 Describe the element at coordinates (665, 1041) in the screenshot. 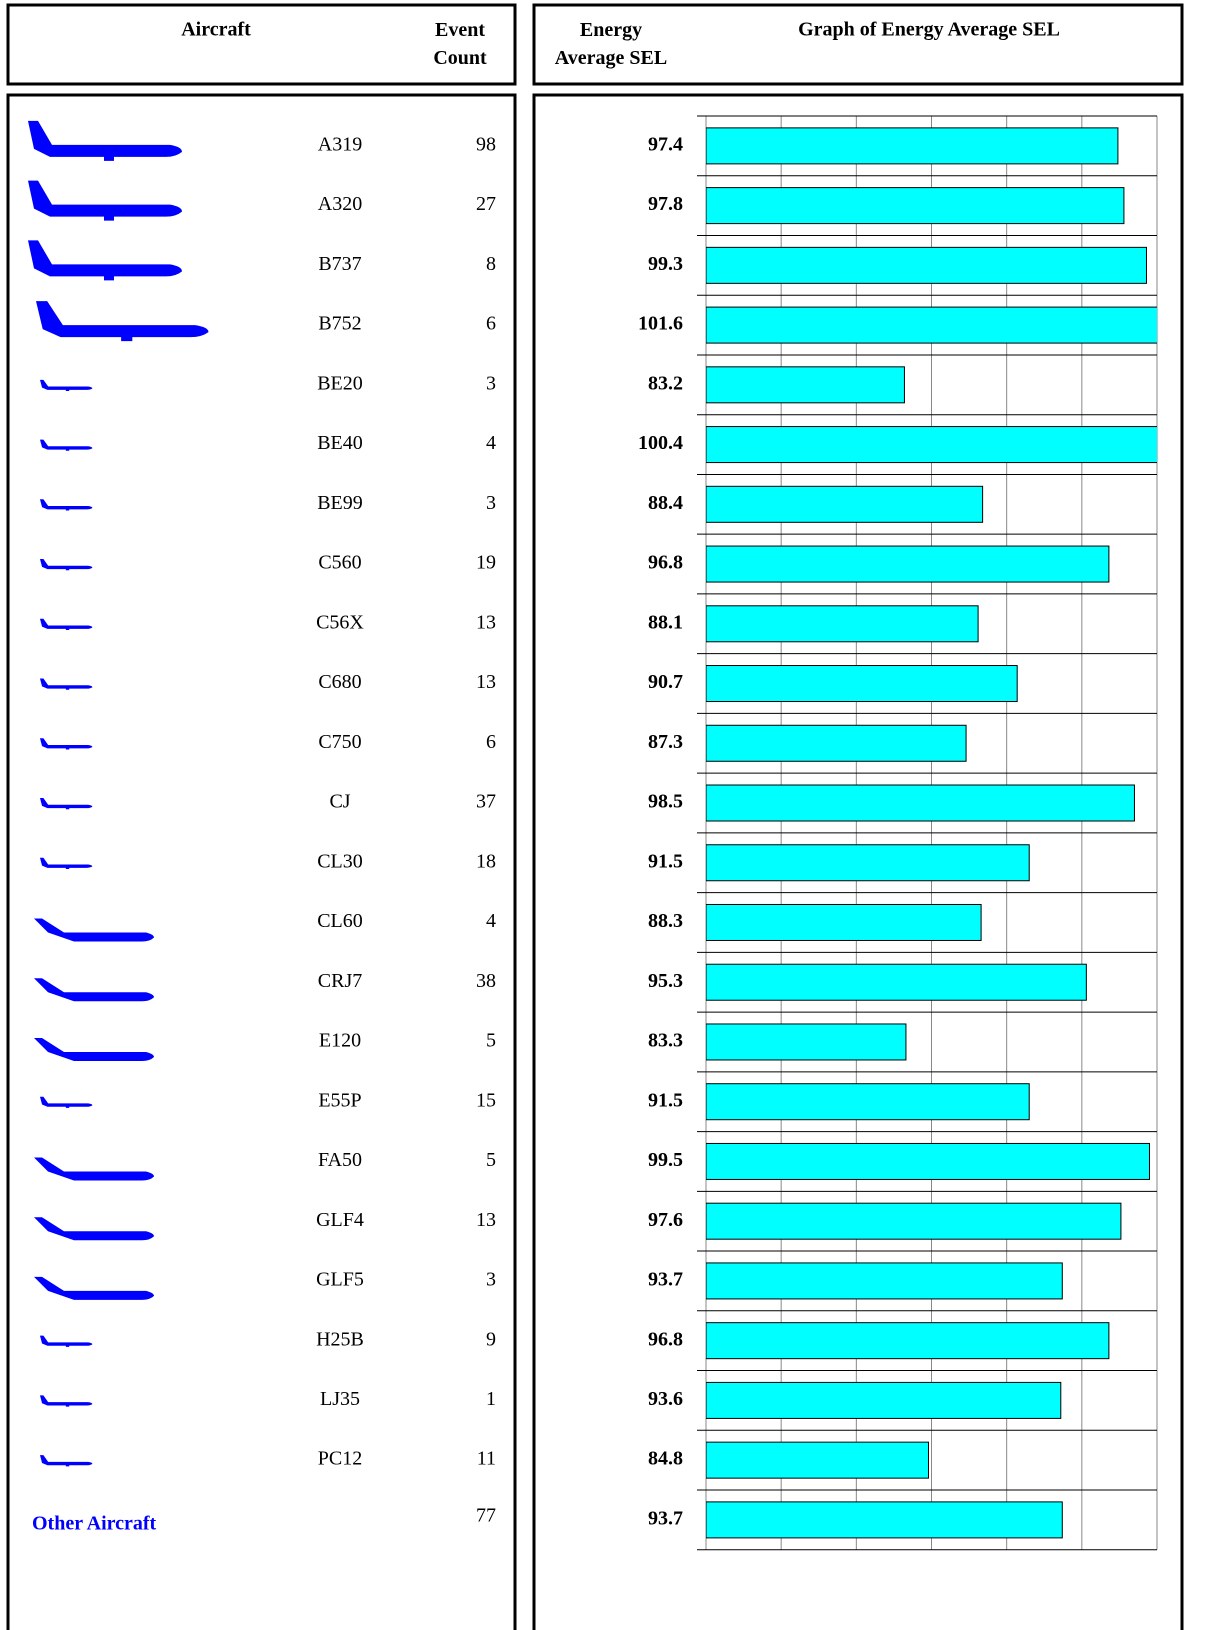

I see `sel-value: 83.3` at that location.